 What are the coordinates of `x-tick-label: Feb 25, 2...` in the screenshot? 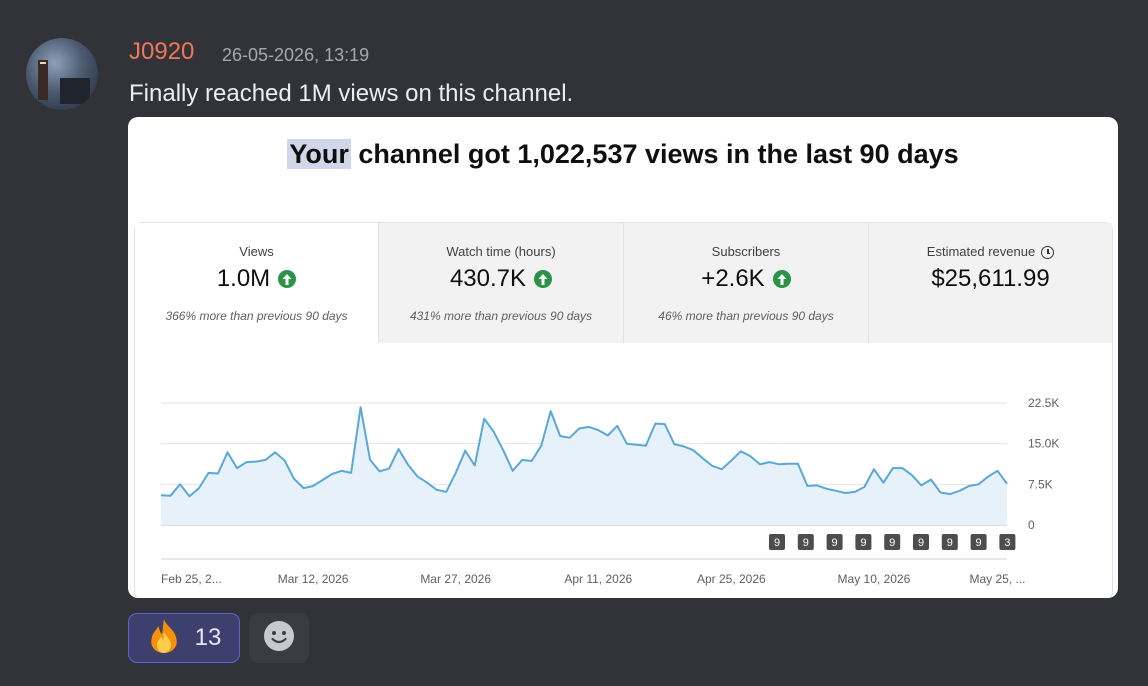 It's located at (191, 579).